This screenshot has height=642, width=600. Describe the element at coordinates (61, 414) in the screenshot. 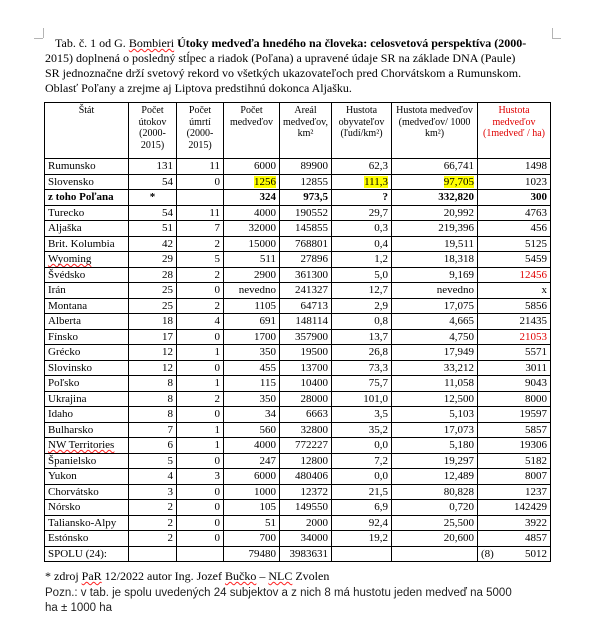

I see `cell-text: Idaho` at that location.